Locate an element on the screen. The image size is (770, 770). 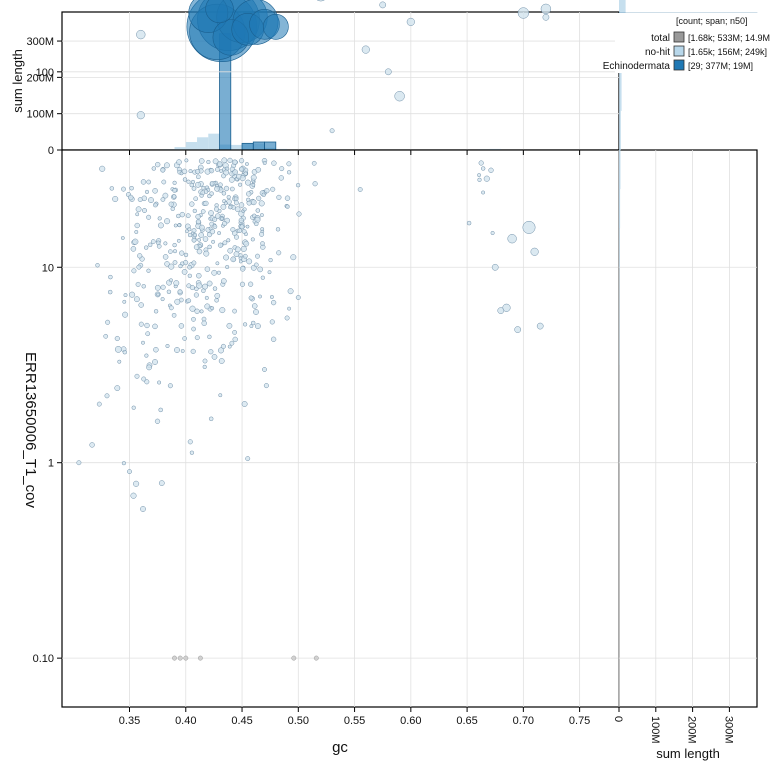
legend-swatch is located at coordinates (679, 65).